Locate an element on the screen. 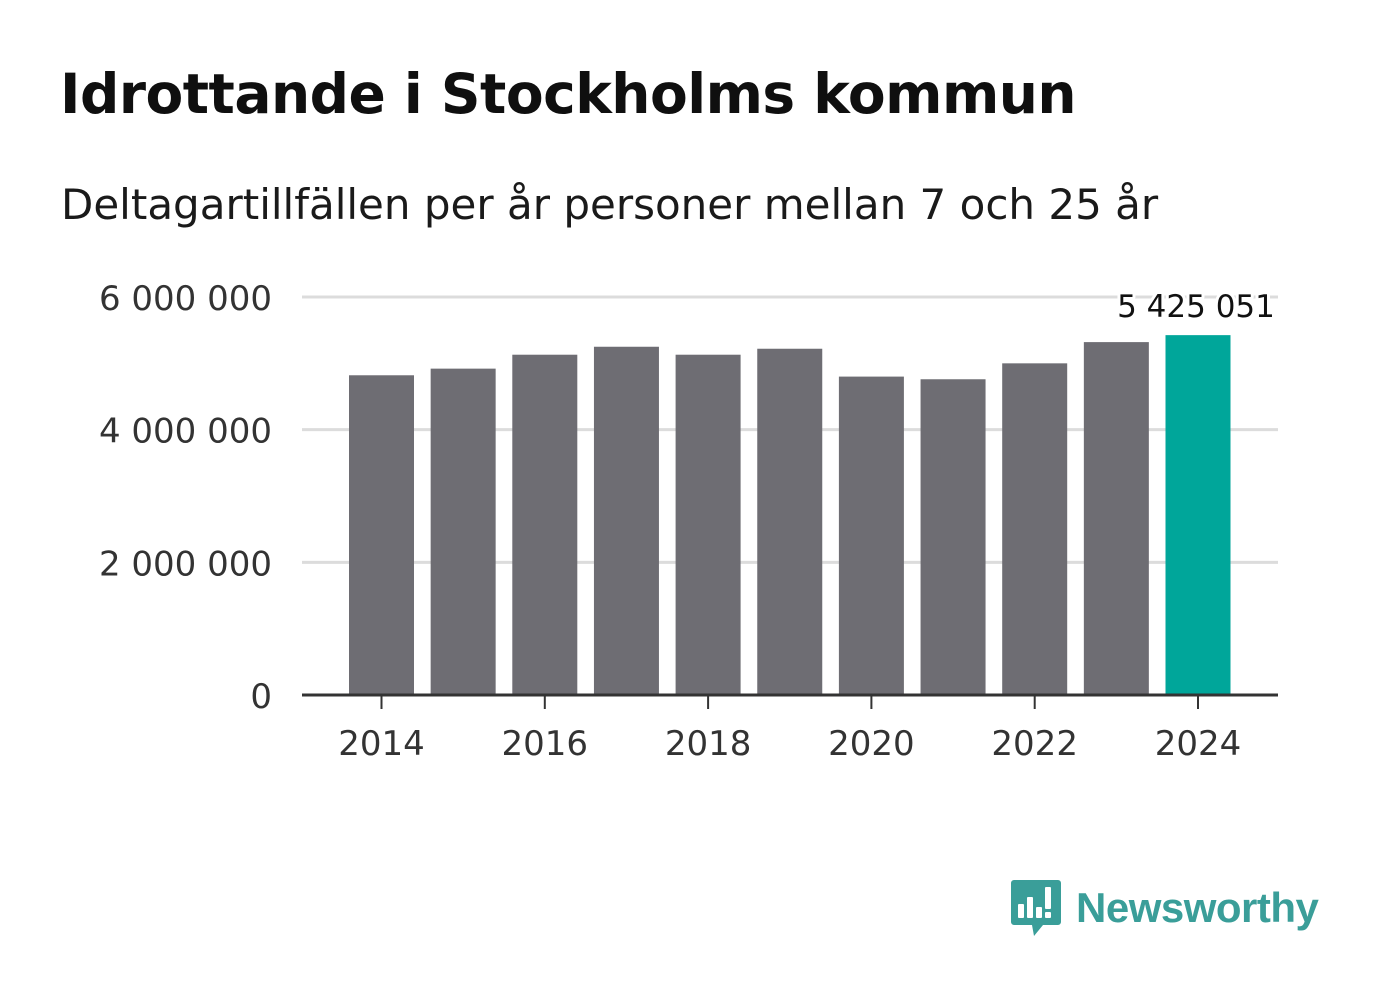 The height and width of the screenshot is (999, 1382). chart-title: Idrottande i Stockholms kommun is located at coordinates (568, 94).